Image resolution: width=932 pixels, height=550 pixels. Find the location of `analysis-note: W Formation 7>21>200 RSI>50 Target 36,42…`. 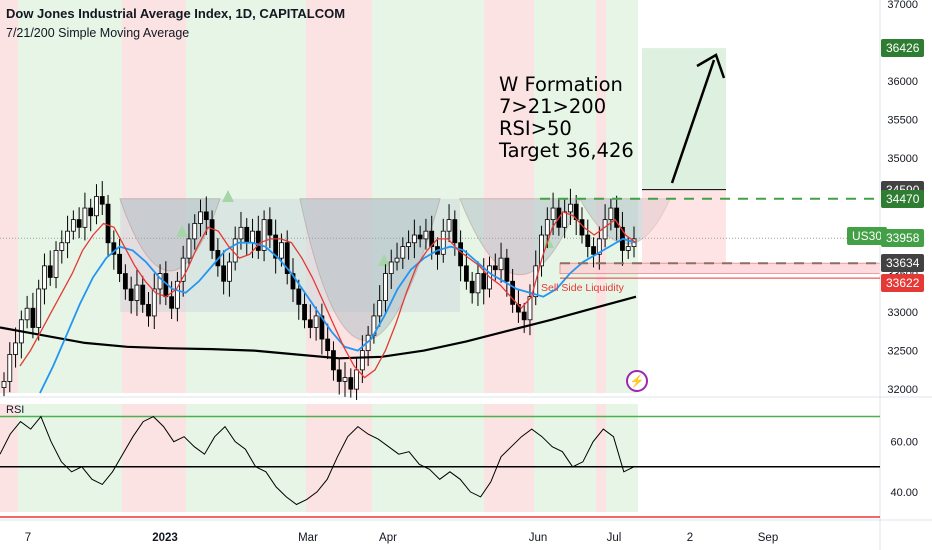

analysis-note: W Formation 7>21>200 RSI>50 Target 36,42… is located at coordinates (566, 118).